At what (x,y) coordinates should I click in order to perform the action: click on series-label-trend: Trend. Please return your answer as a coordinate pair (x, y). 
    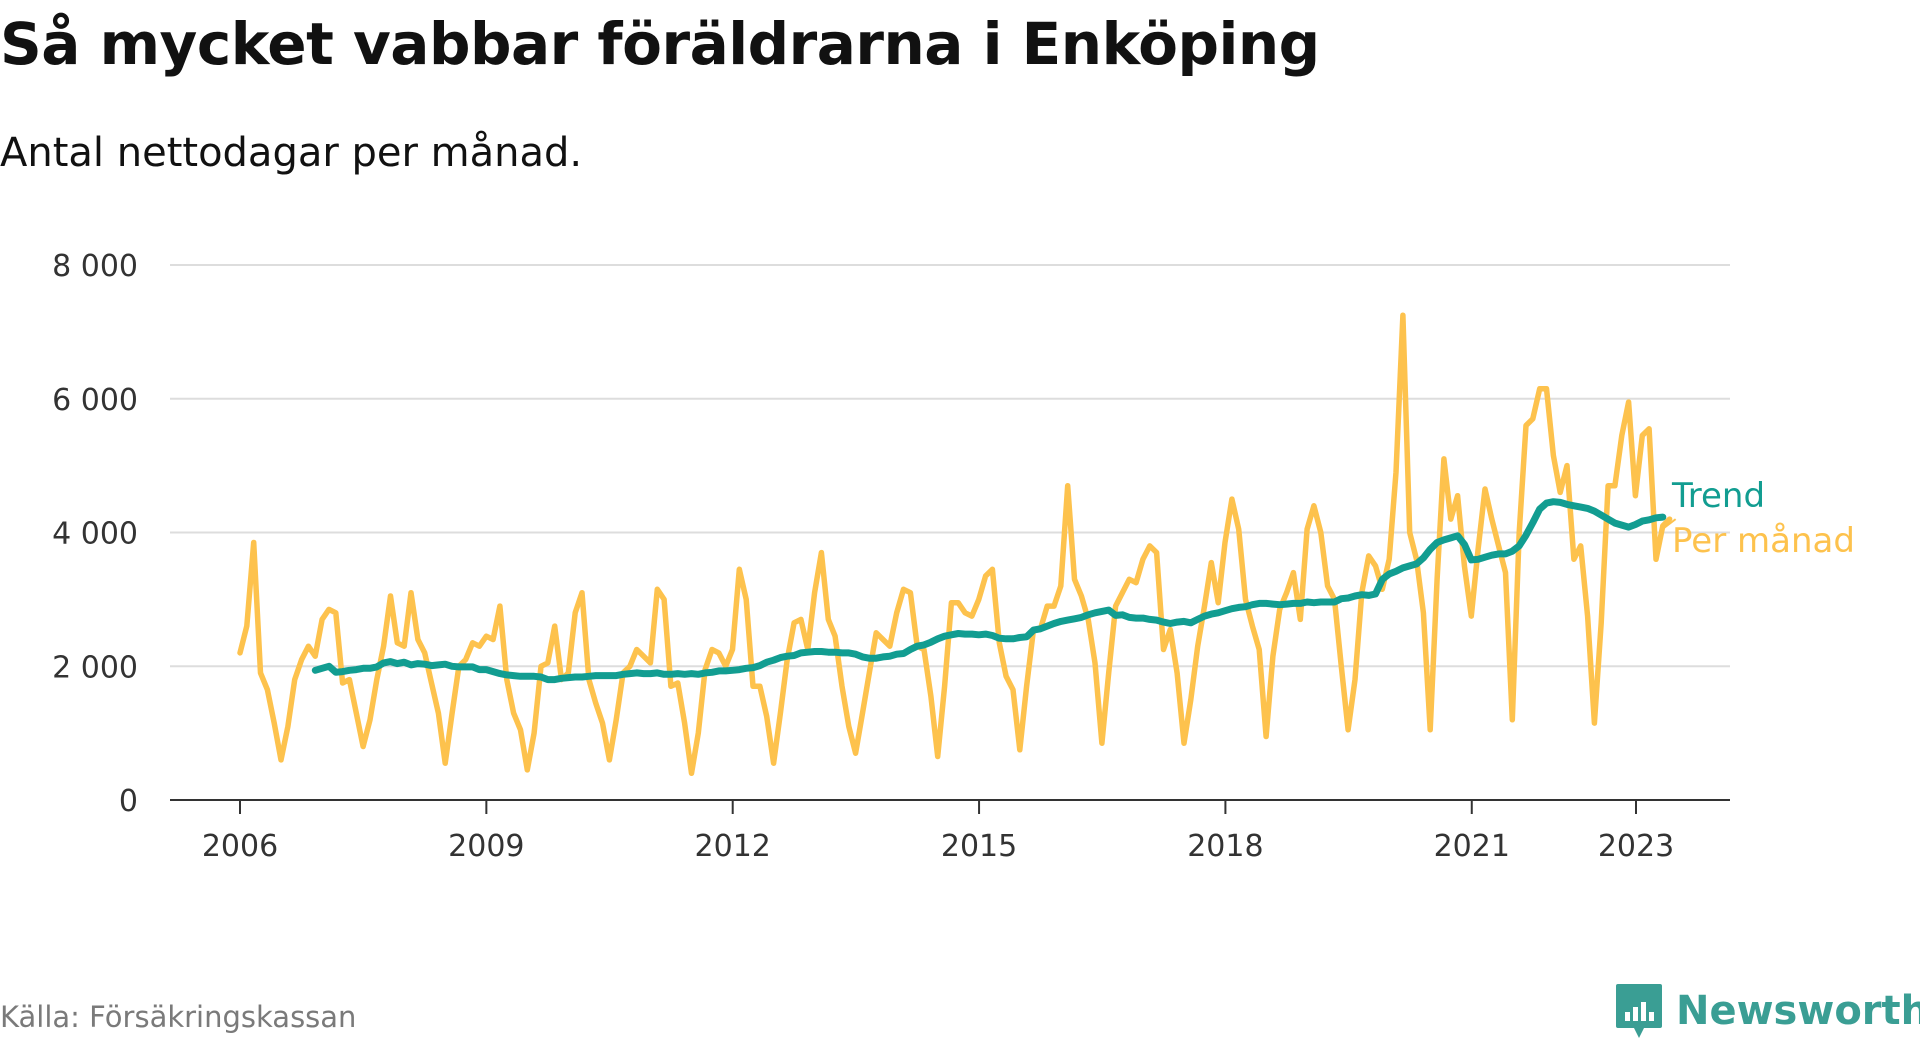
    Looking at the image, I should click on (1718, 496).